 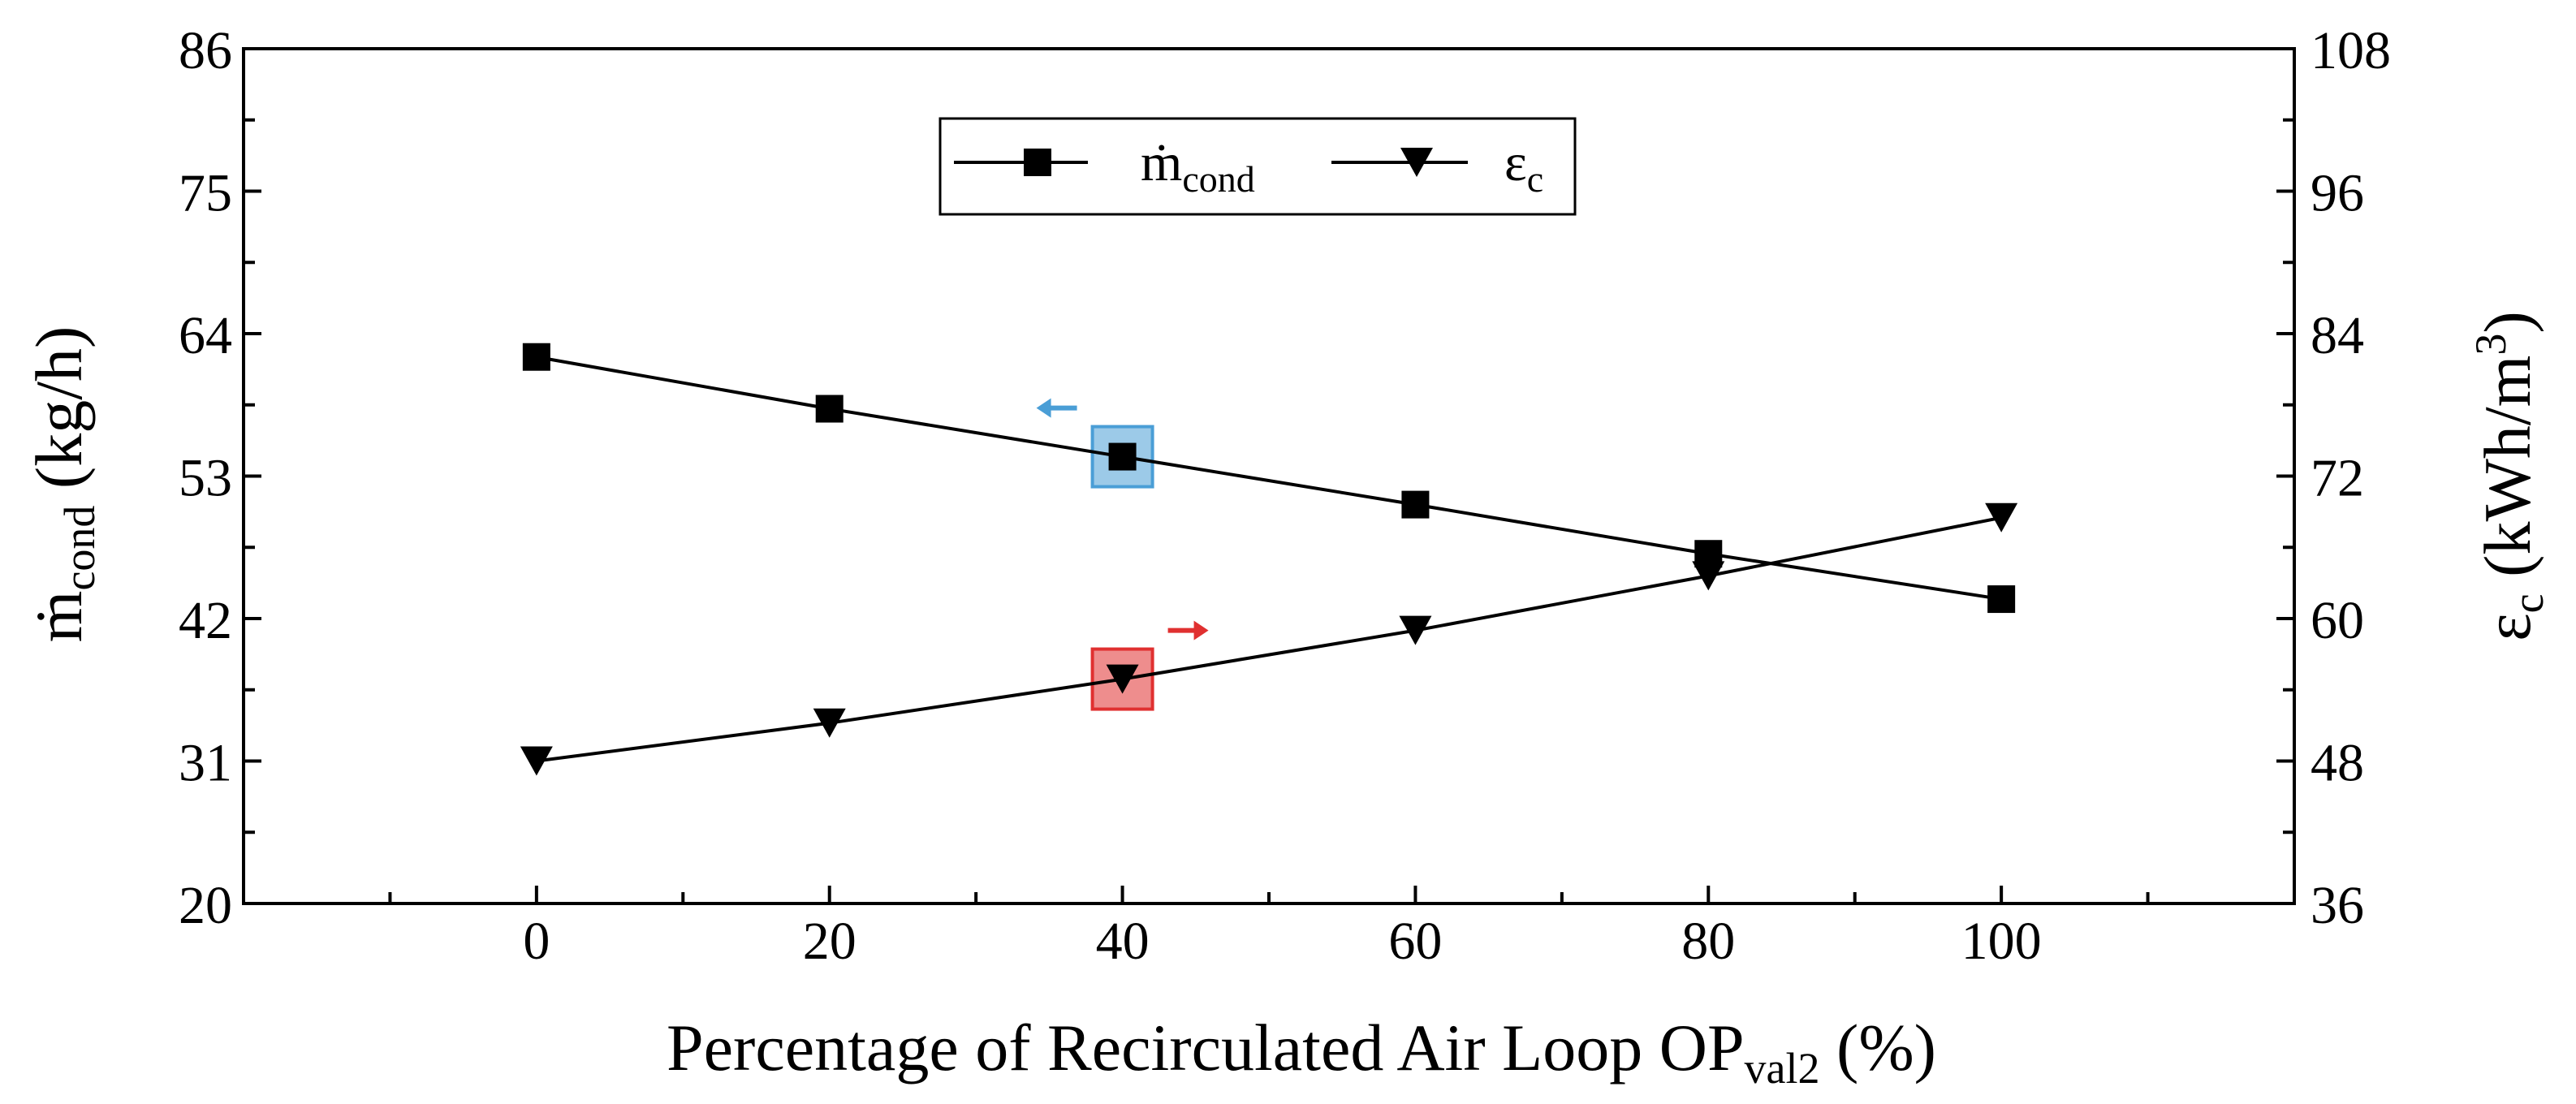 I want to click on x-tick-label: 40, so click(x=1123, y=941).